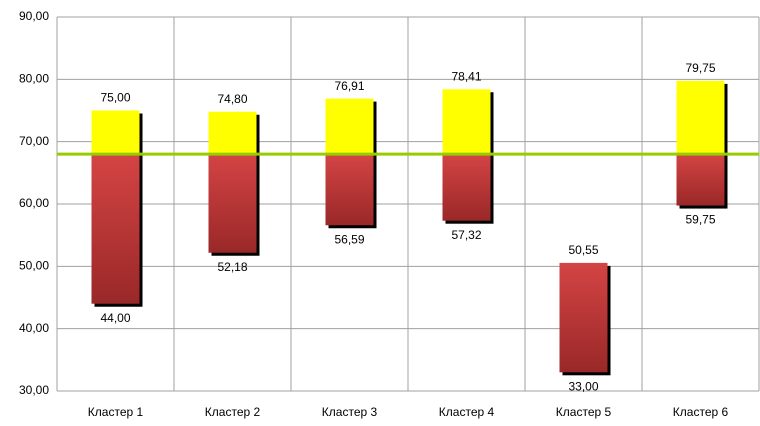 This screenshot has width=760, height=426. Describe the element at coordinates (34, 266) in the screenshot. I see `y-tick-label: 50,00` at that location.